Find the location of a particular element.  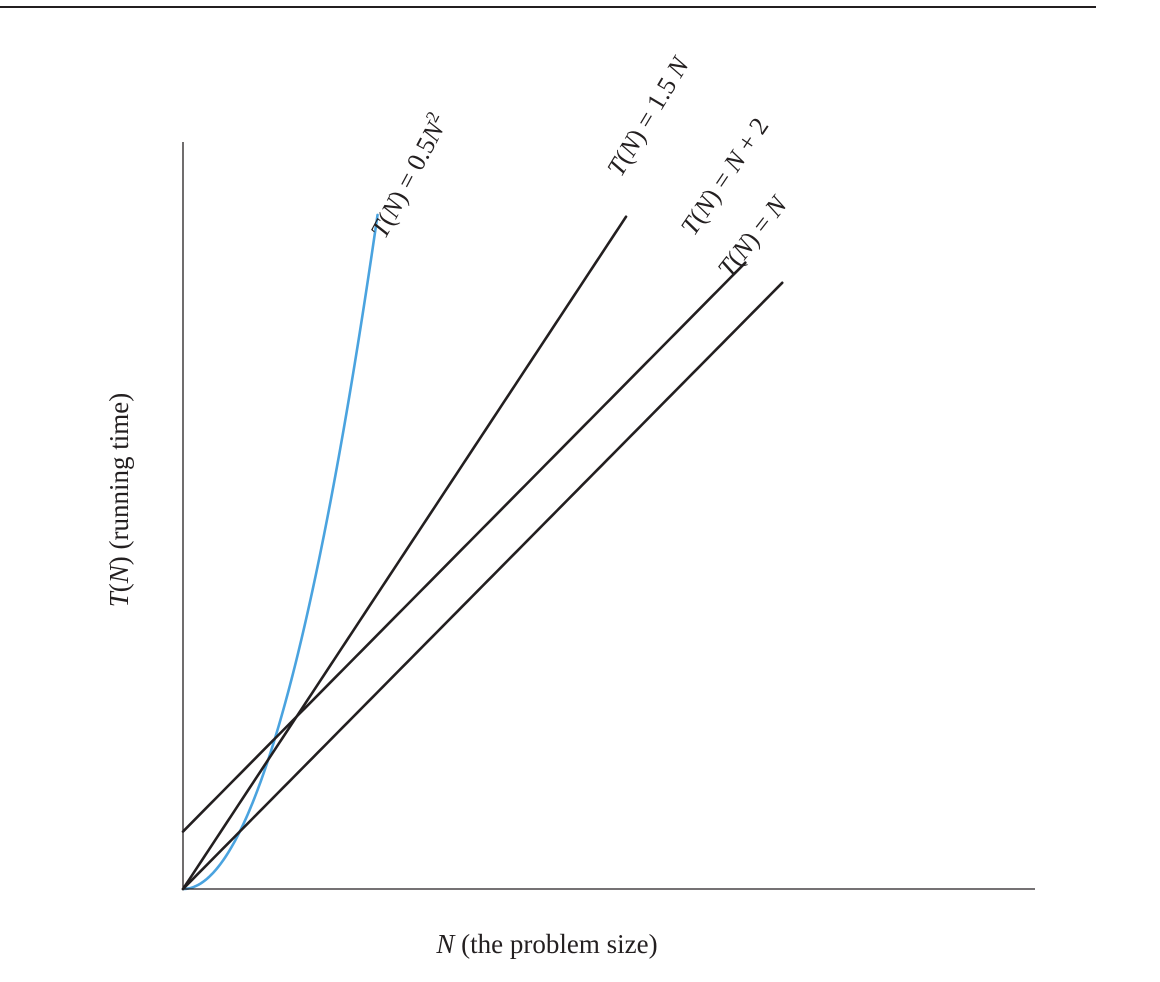

series-label-1: T(N) = 0.5N2 is located at coordinates (408, 175).